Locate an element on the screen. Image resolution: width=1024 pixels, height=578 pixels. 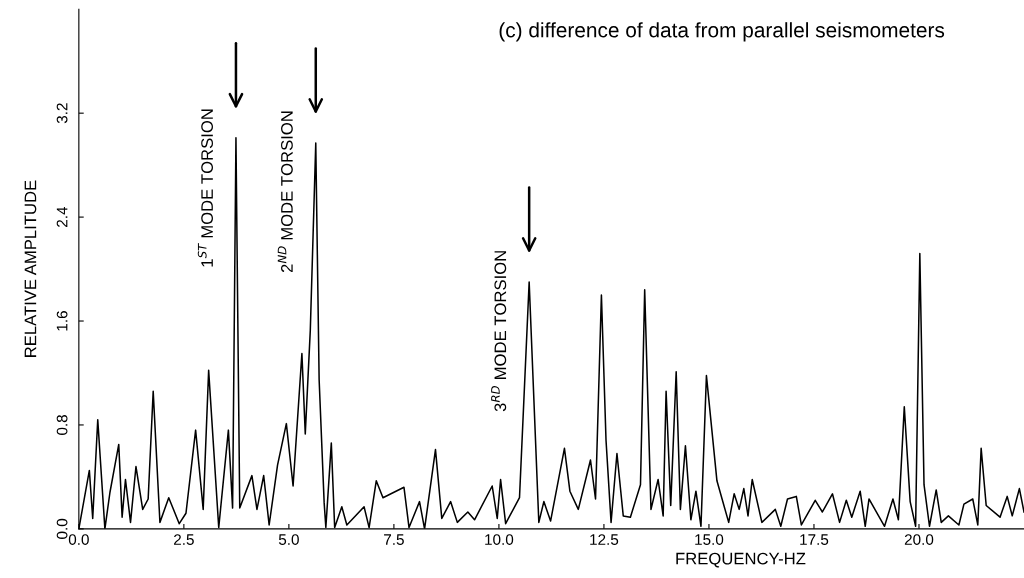
x-tick-label: 2.5 is located at coordinates (184, 539).